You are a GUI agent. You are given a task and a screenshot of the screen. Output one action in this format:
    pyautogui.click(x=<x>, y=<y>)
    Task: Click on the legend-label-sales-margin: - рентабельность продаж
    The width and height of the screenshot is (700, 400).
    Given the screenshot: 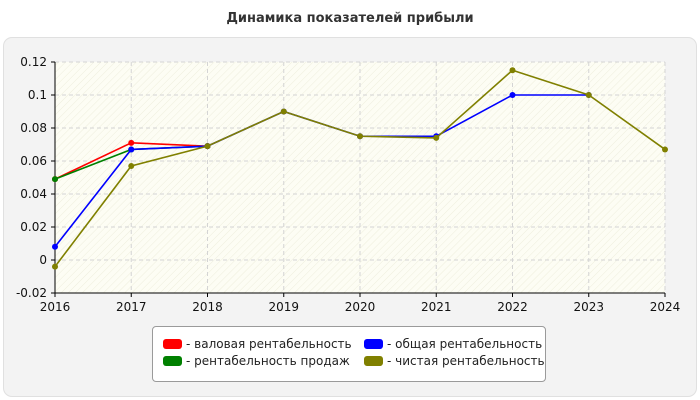 What is the action you would take?
    pyautogui.click(x=268, y=361)
    